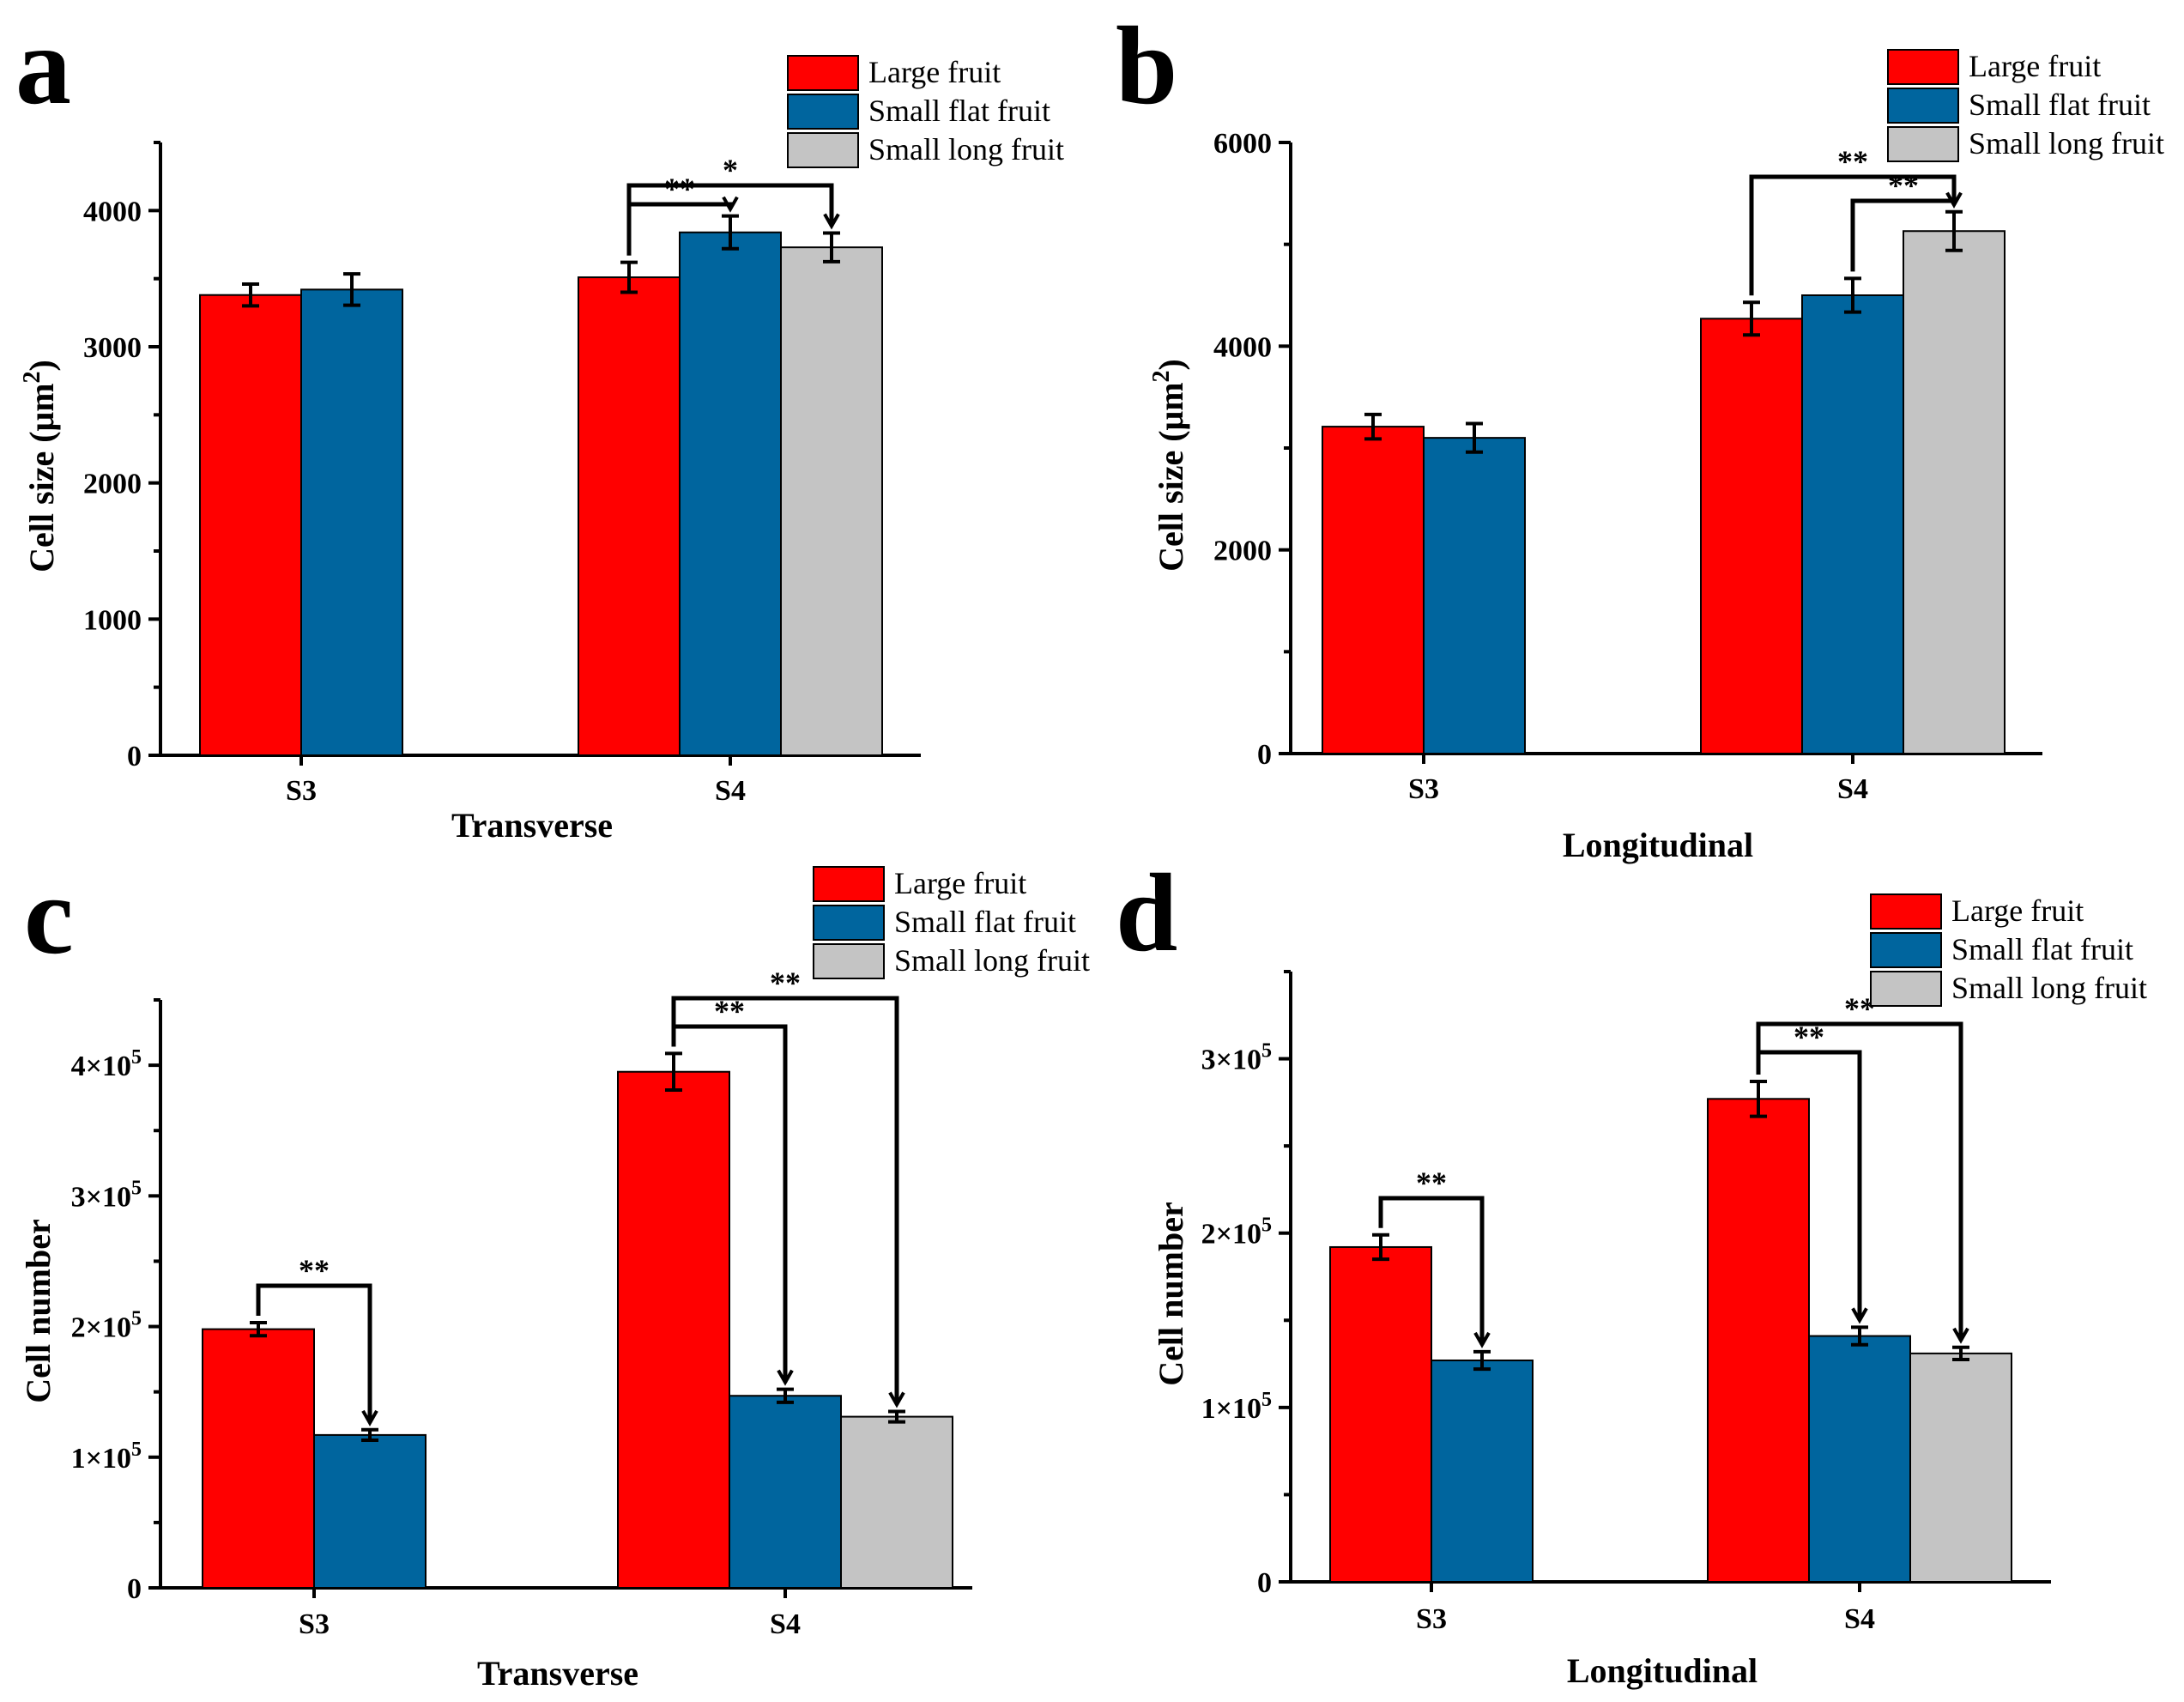 Image resolution: width=2184 pixels, height=1702 pixels. I want to click on y-tick-label: 3000, so click(112, 348).